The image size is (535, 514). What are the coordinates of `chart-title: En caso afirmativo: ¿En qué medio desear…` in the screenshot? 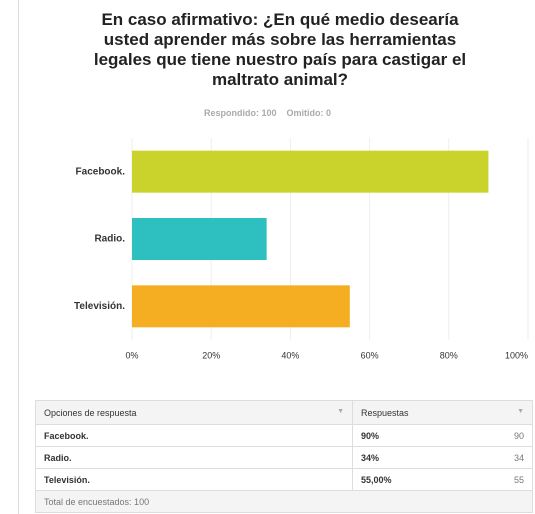 It's located at (280, 49).